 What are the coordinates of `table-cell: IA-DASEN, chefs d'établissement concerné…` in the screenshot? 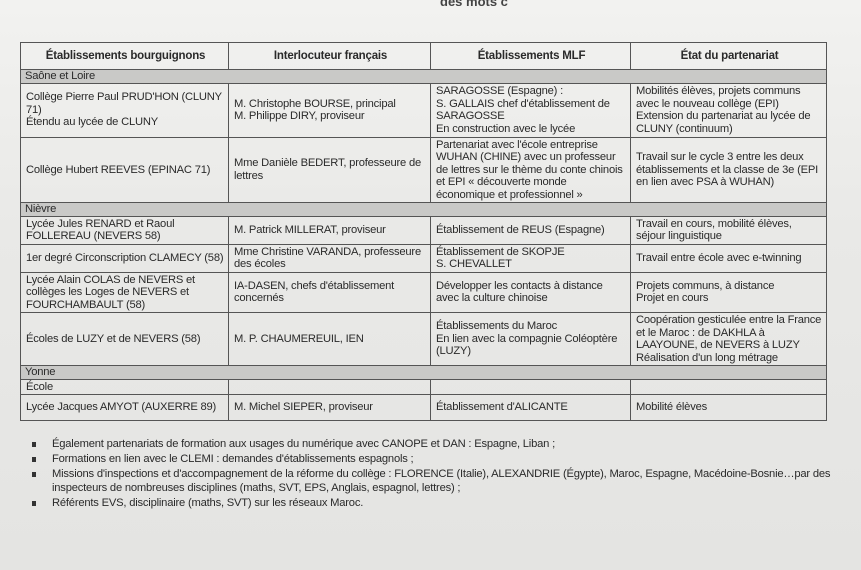 It's located at (329, 292).